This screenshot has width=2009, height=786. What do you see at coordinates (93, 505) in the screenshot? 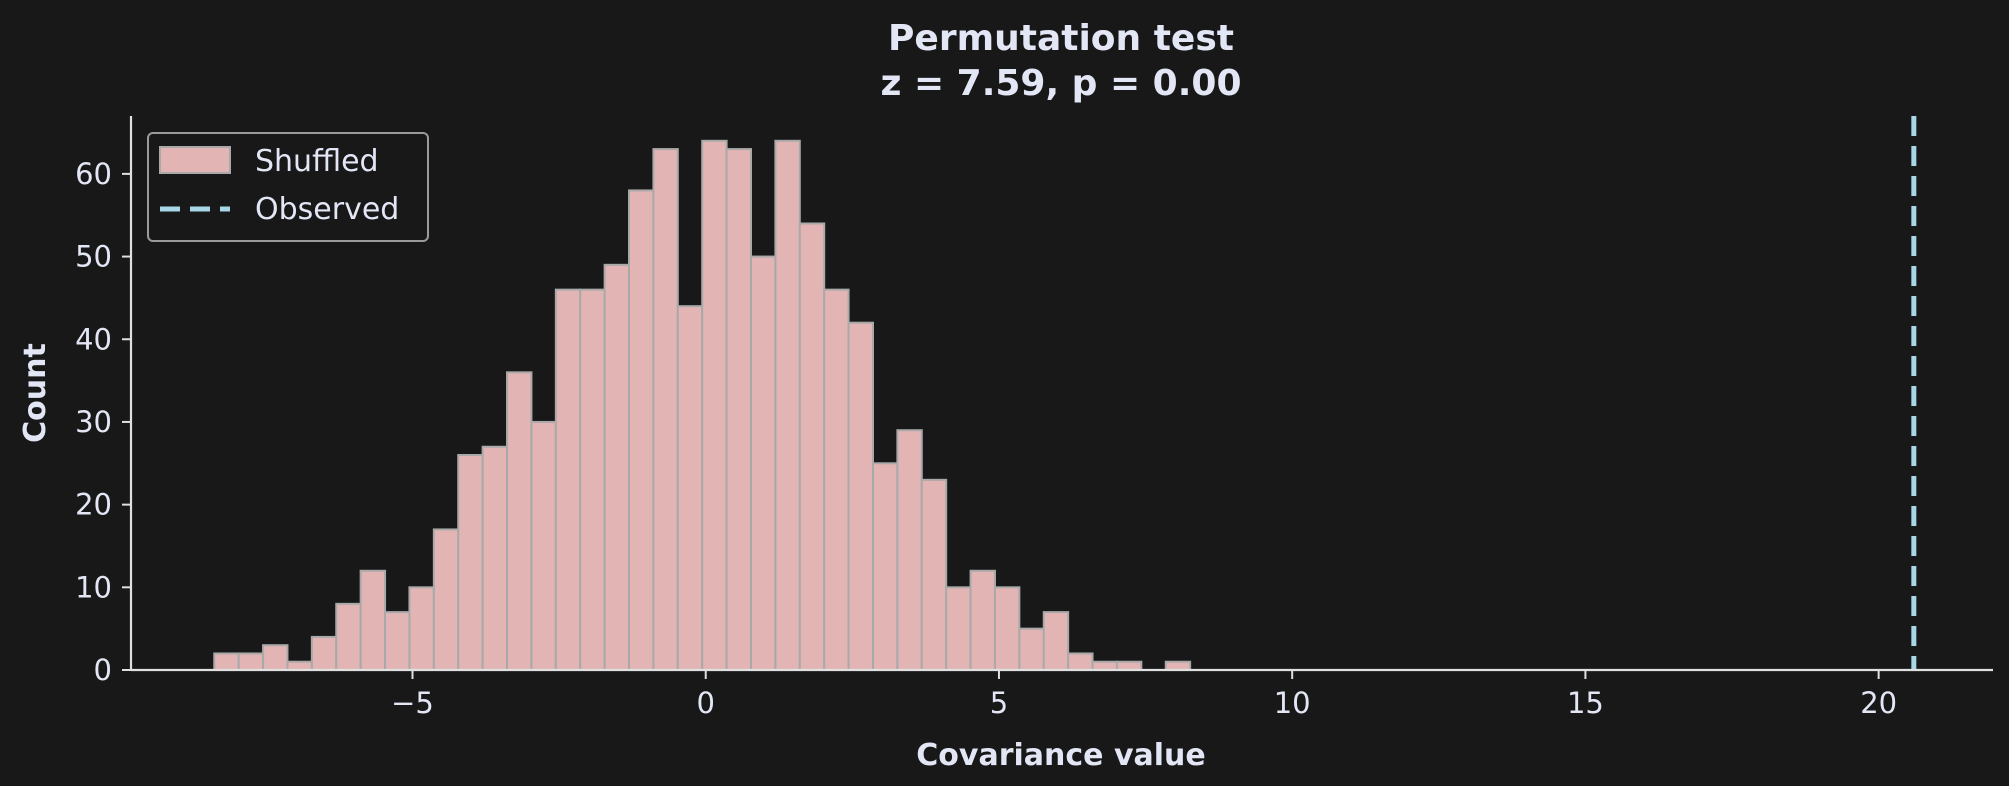
I see `y-tick-label: 20` at bounding box center [93, 505].